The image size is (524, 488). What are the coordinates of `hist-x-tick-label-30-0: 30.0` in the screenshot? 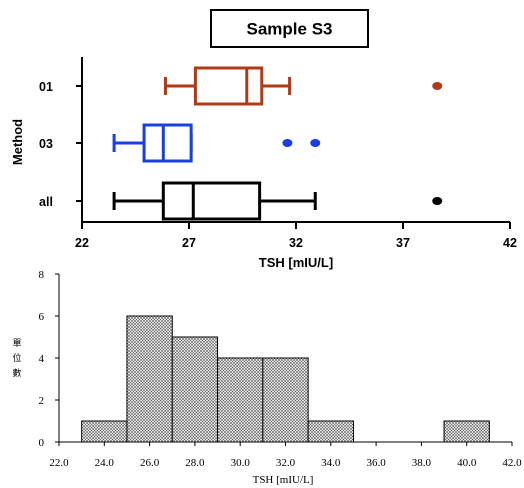 It's located at (241, 463).